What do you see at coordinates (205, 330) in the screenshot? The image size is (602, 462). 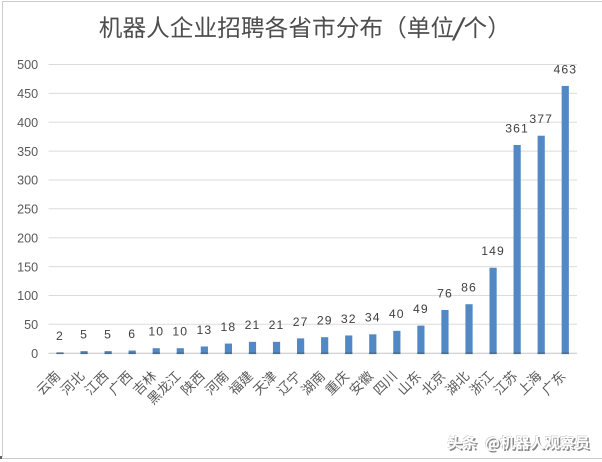 I see `svg-text: 13` at bounding box center [205, 330].